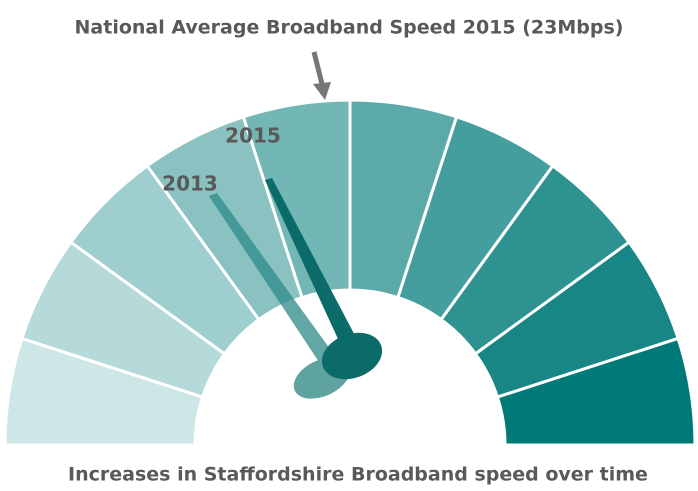  Describe the element at coordinates (312, 265) in the screenshot. I see `needle-2015` at that location.